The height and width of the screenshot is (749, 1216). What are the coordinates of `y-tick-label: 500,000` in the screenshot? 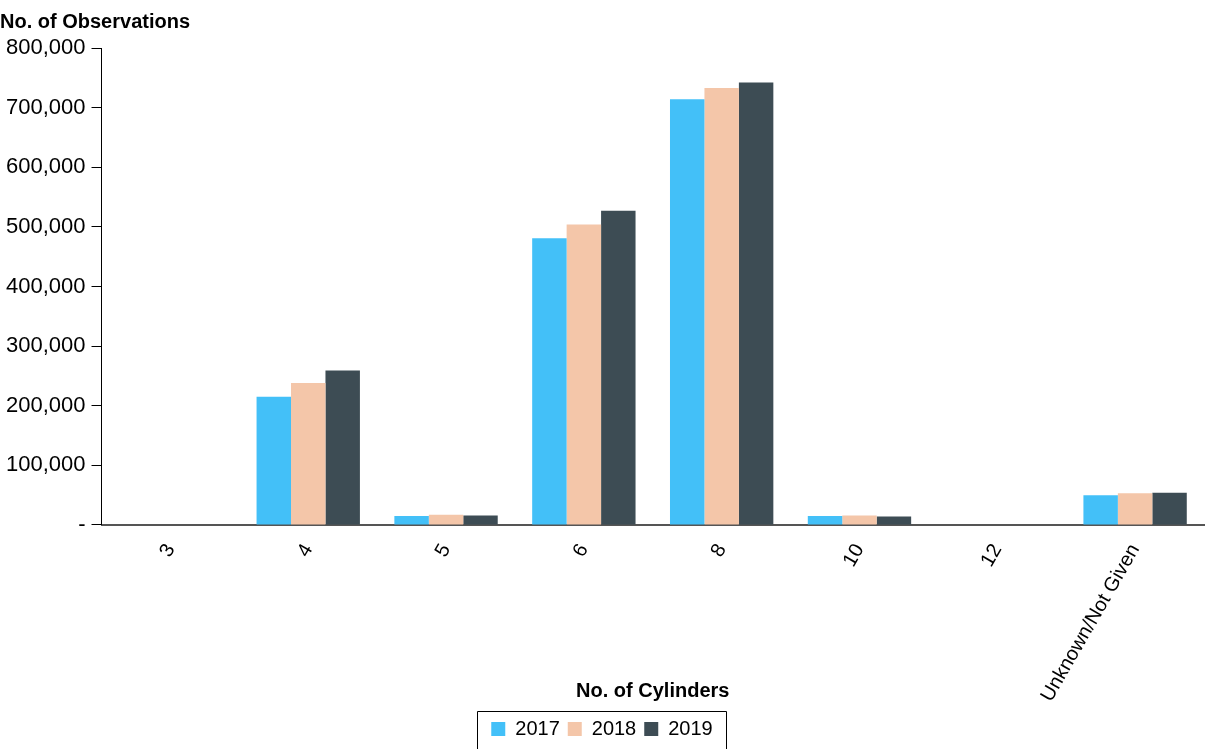 It's located at (45, 225).